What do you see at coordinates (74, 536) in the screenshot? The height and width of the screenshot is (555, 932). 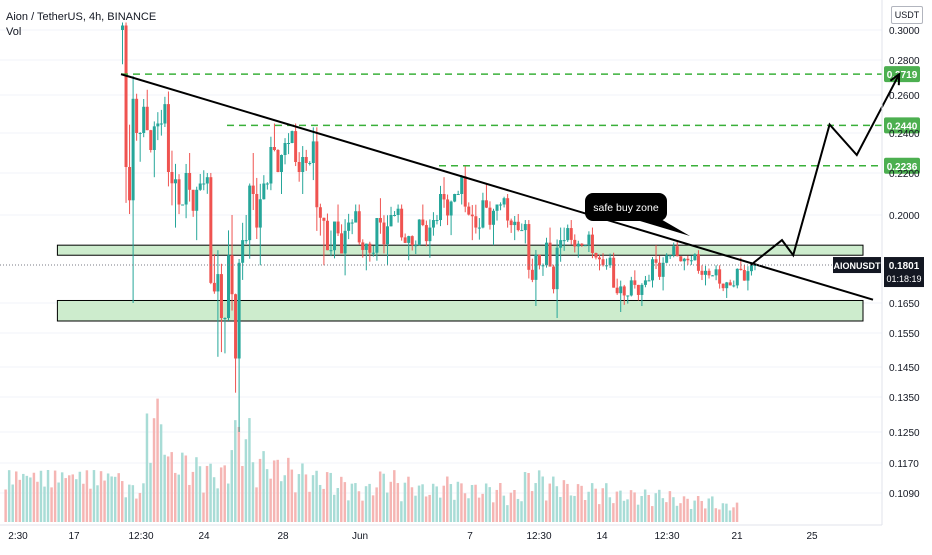 I see `time-axis-tick: 17` at bounding box center [74, 536].